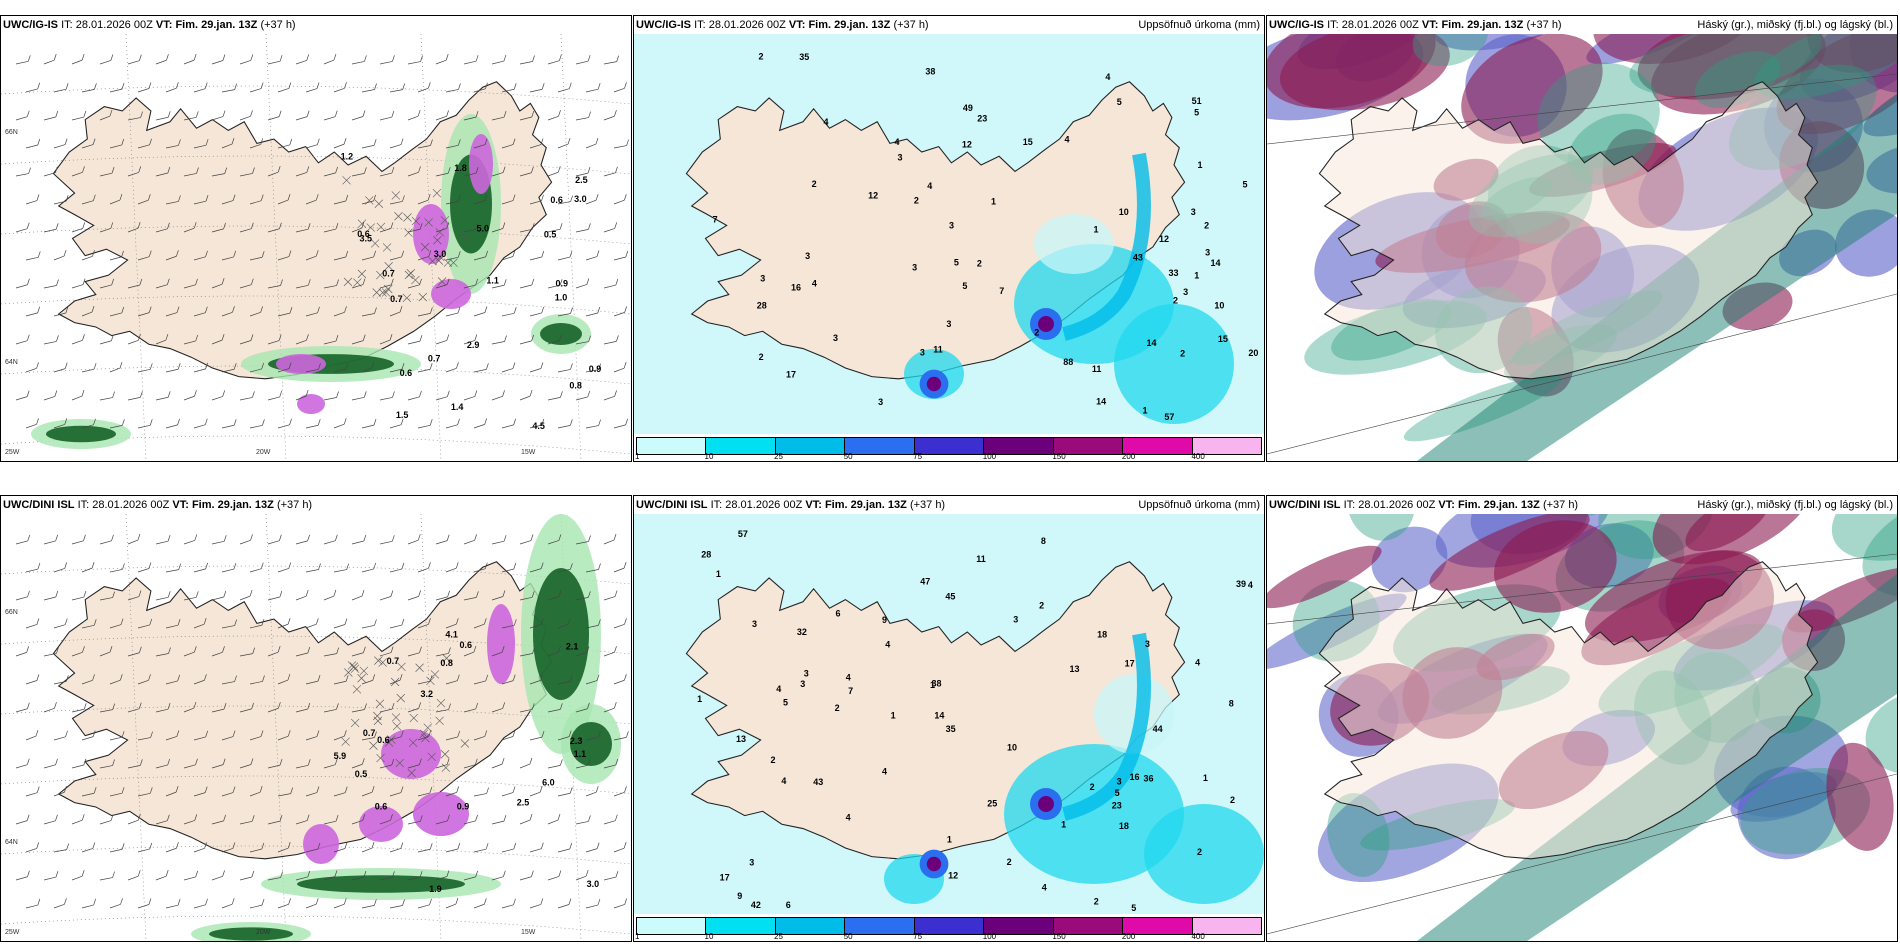 The width and height of the screenshot is (1900, 950). What do you see at coordinates (914, 267) in the screenshot?
I see `precip-value-label: 3` at bounding box center [914, 267].